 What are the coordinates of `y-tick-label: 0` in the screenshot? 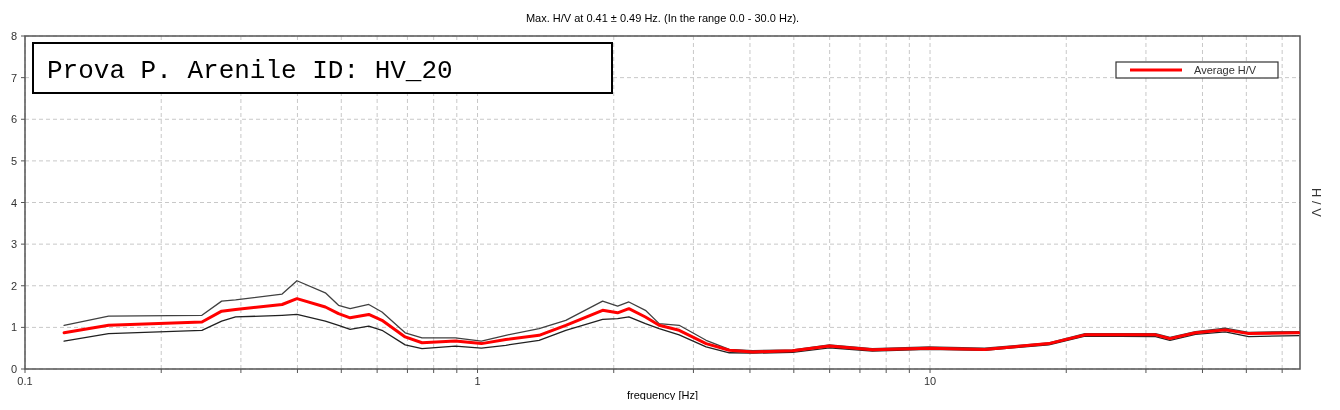 It's located at (13, 369).